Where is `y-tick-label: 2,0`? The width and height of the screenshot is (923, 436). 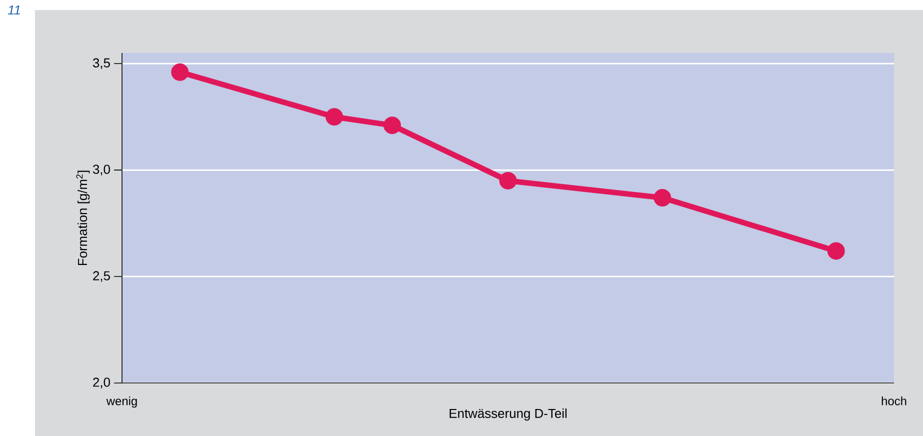
y-tick-label: 2,0 is located at coordinates (101, 383).